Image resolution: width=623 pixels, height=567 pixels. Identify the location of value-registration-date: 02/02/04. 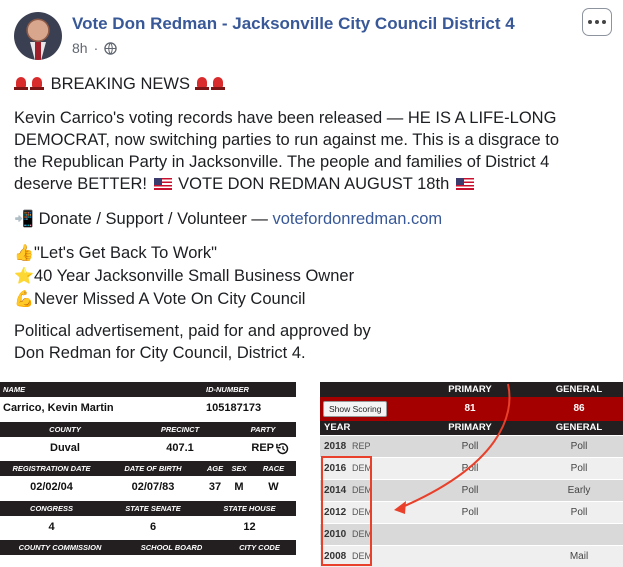
(51, 487).